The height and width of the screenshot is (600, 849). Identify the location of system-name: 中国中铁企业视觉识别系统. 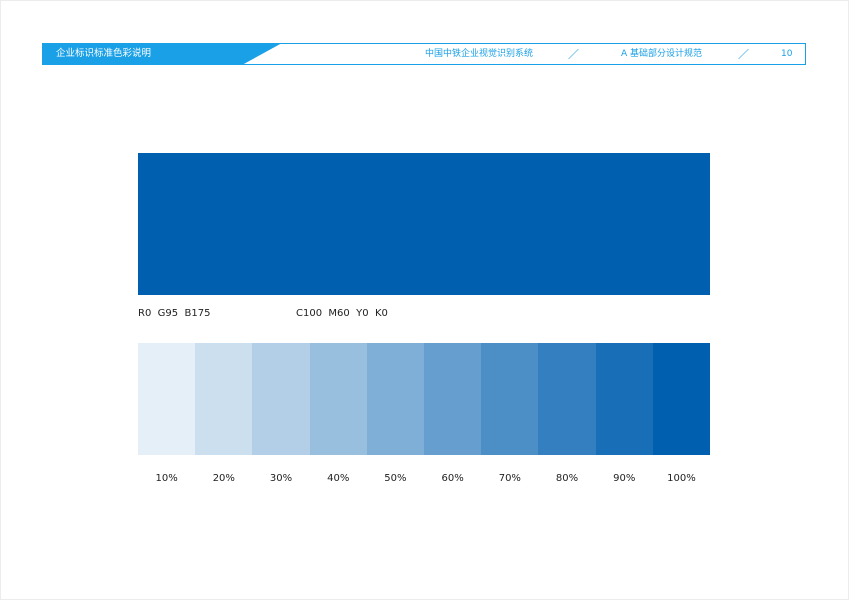
(479, 54).